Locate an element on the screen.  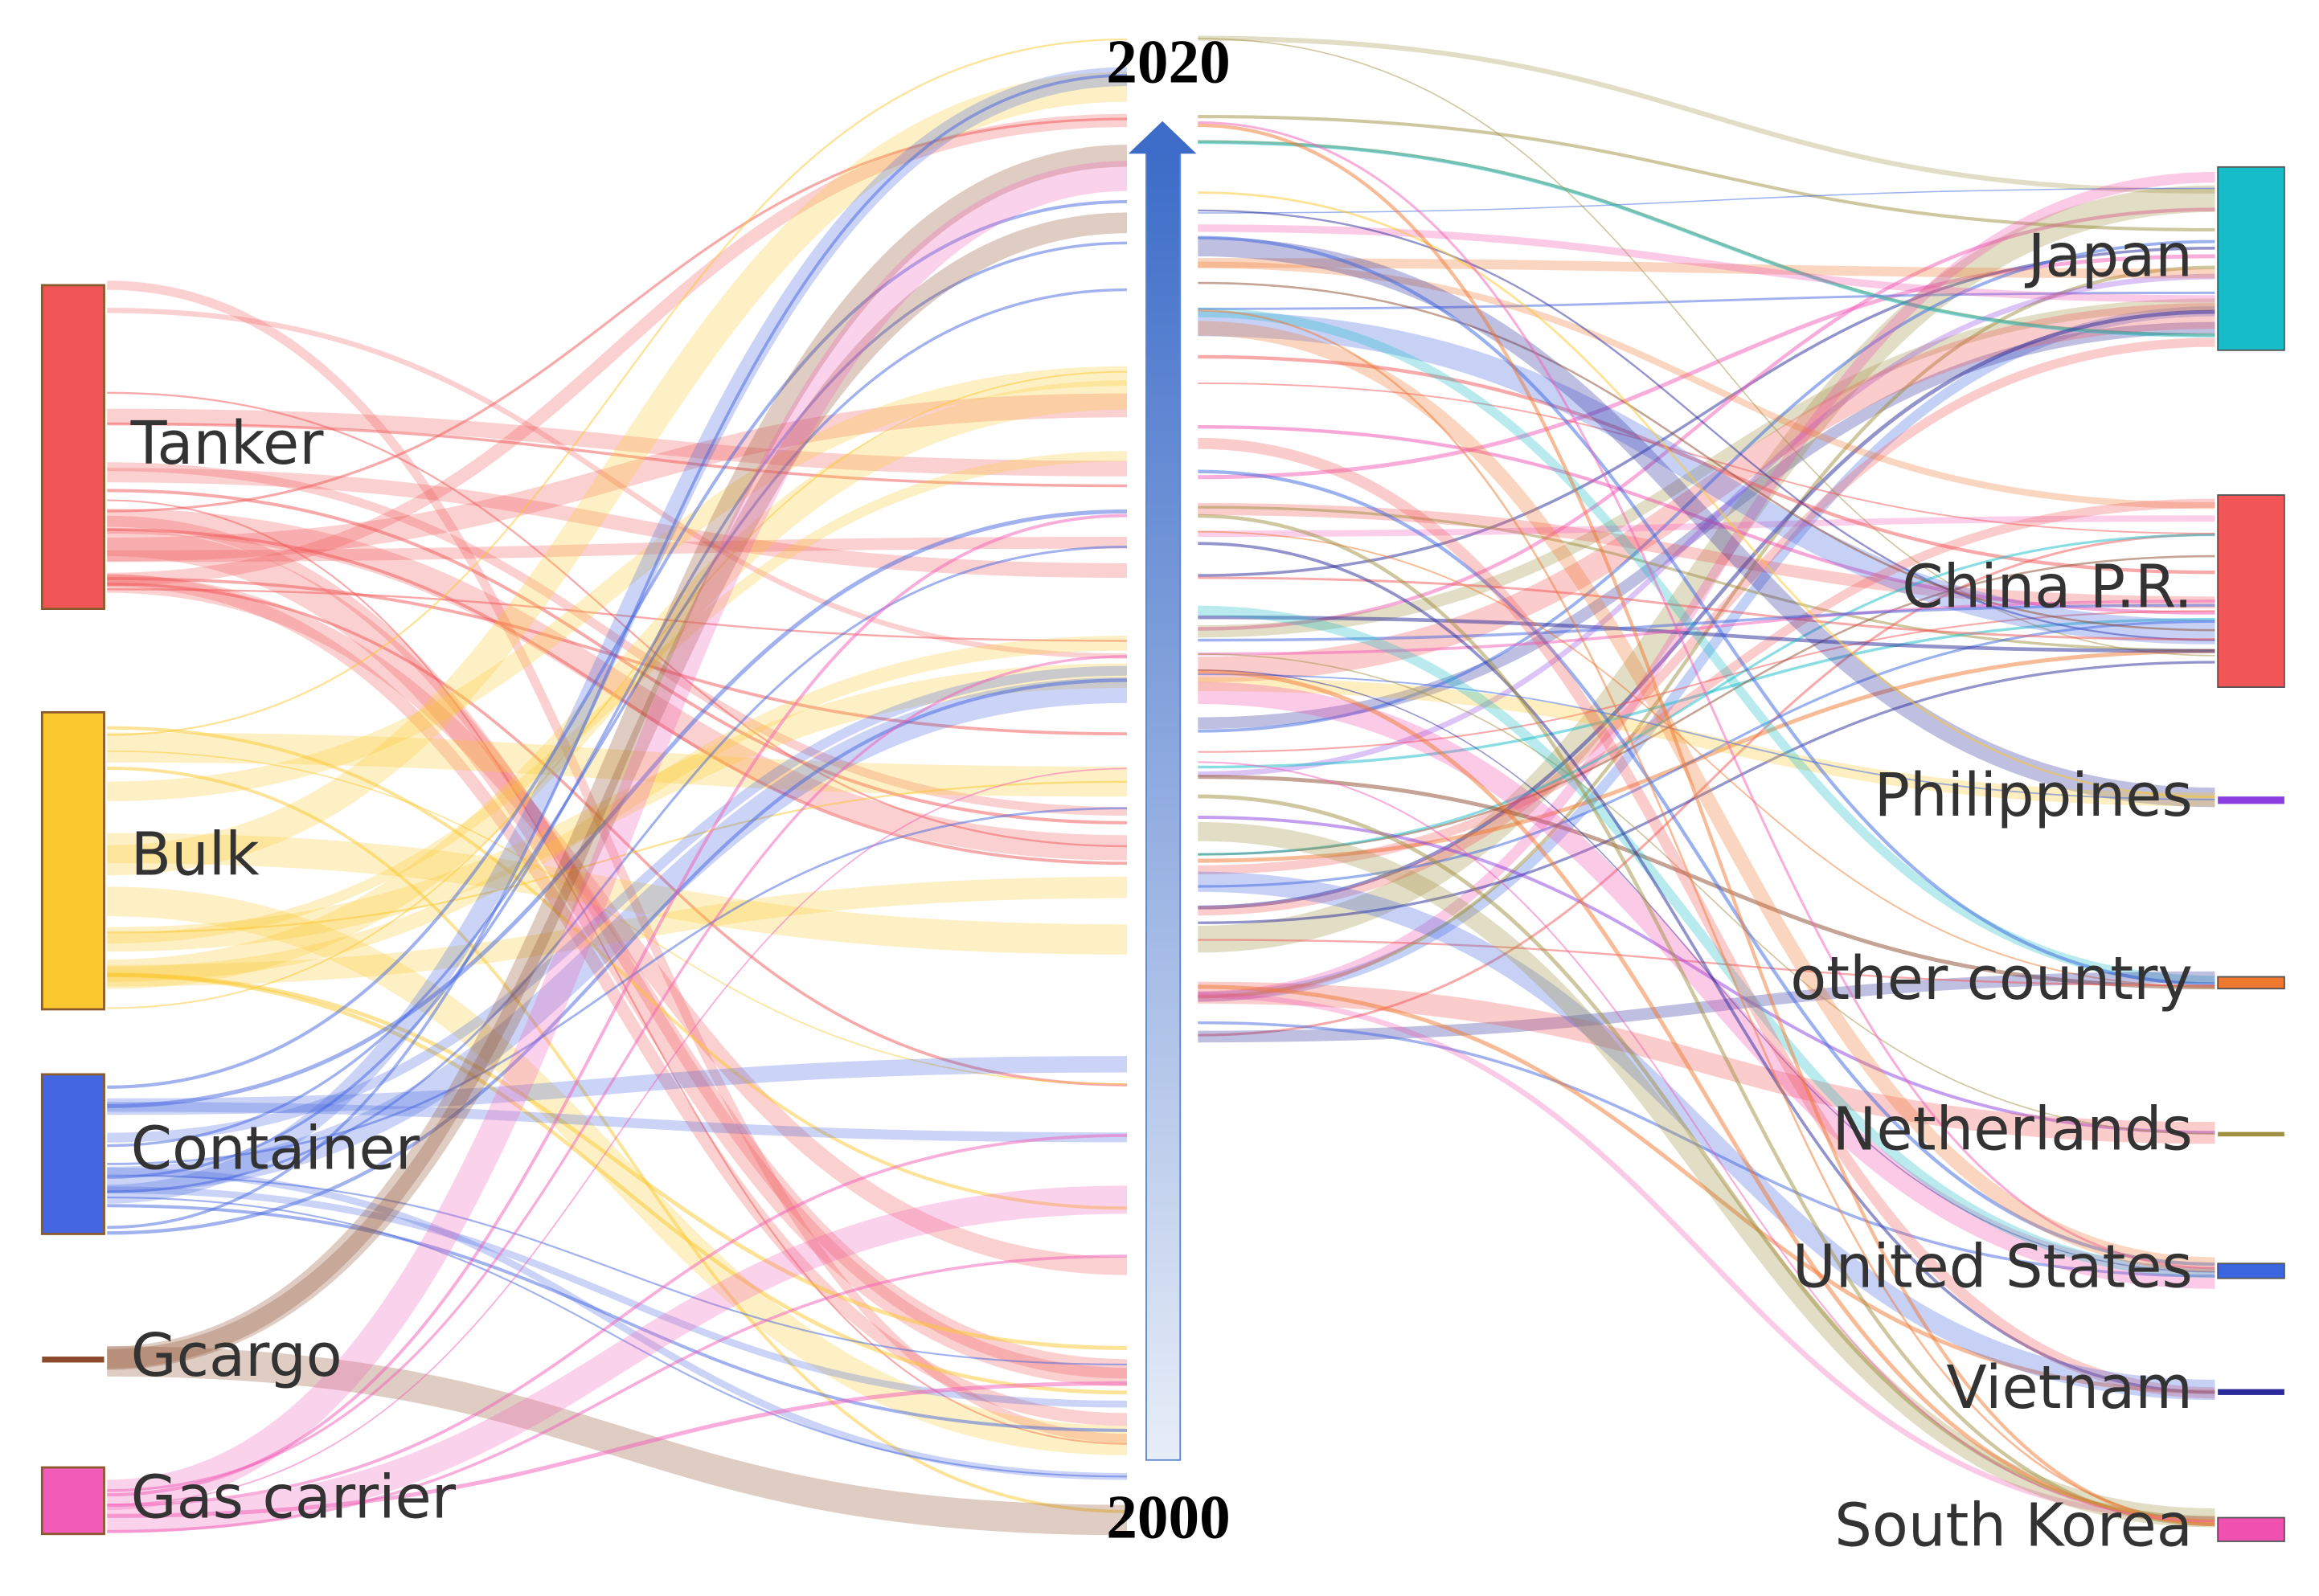
destination-label: United States is located at coordinates (1993, 1267).